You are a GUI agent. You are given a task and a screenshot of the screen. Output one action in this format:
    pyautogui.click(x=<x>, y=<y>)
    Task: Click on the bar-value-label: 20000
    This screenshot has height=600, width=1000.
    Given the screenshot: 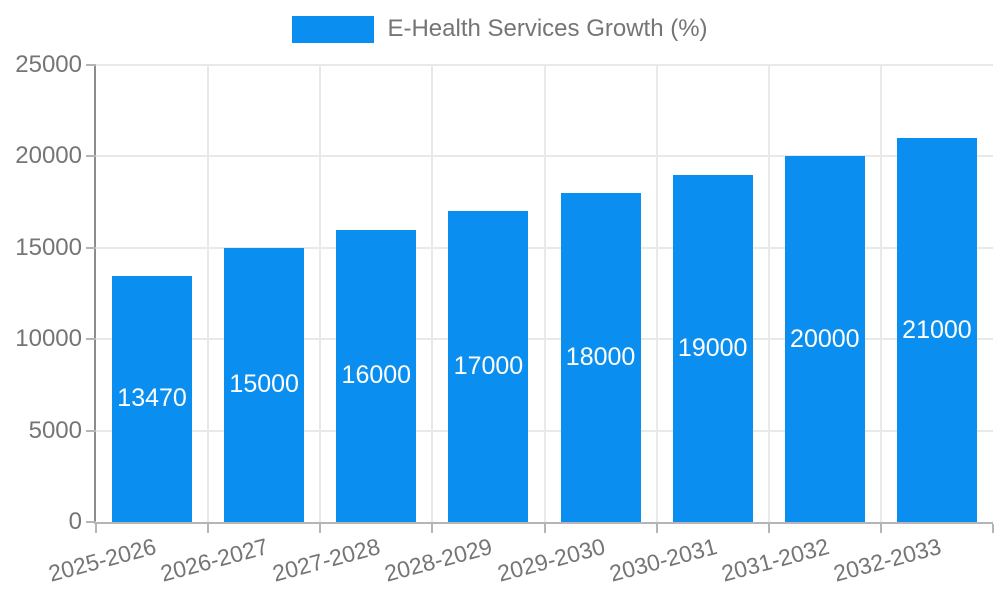 What is the action you would take?
    pyautogui.click(x=825, y=338)
    